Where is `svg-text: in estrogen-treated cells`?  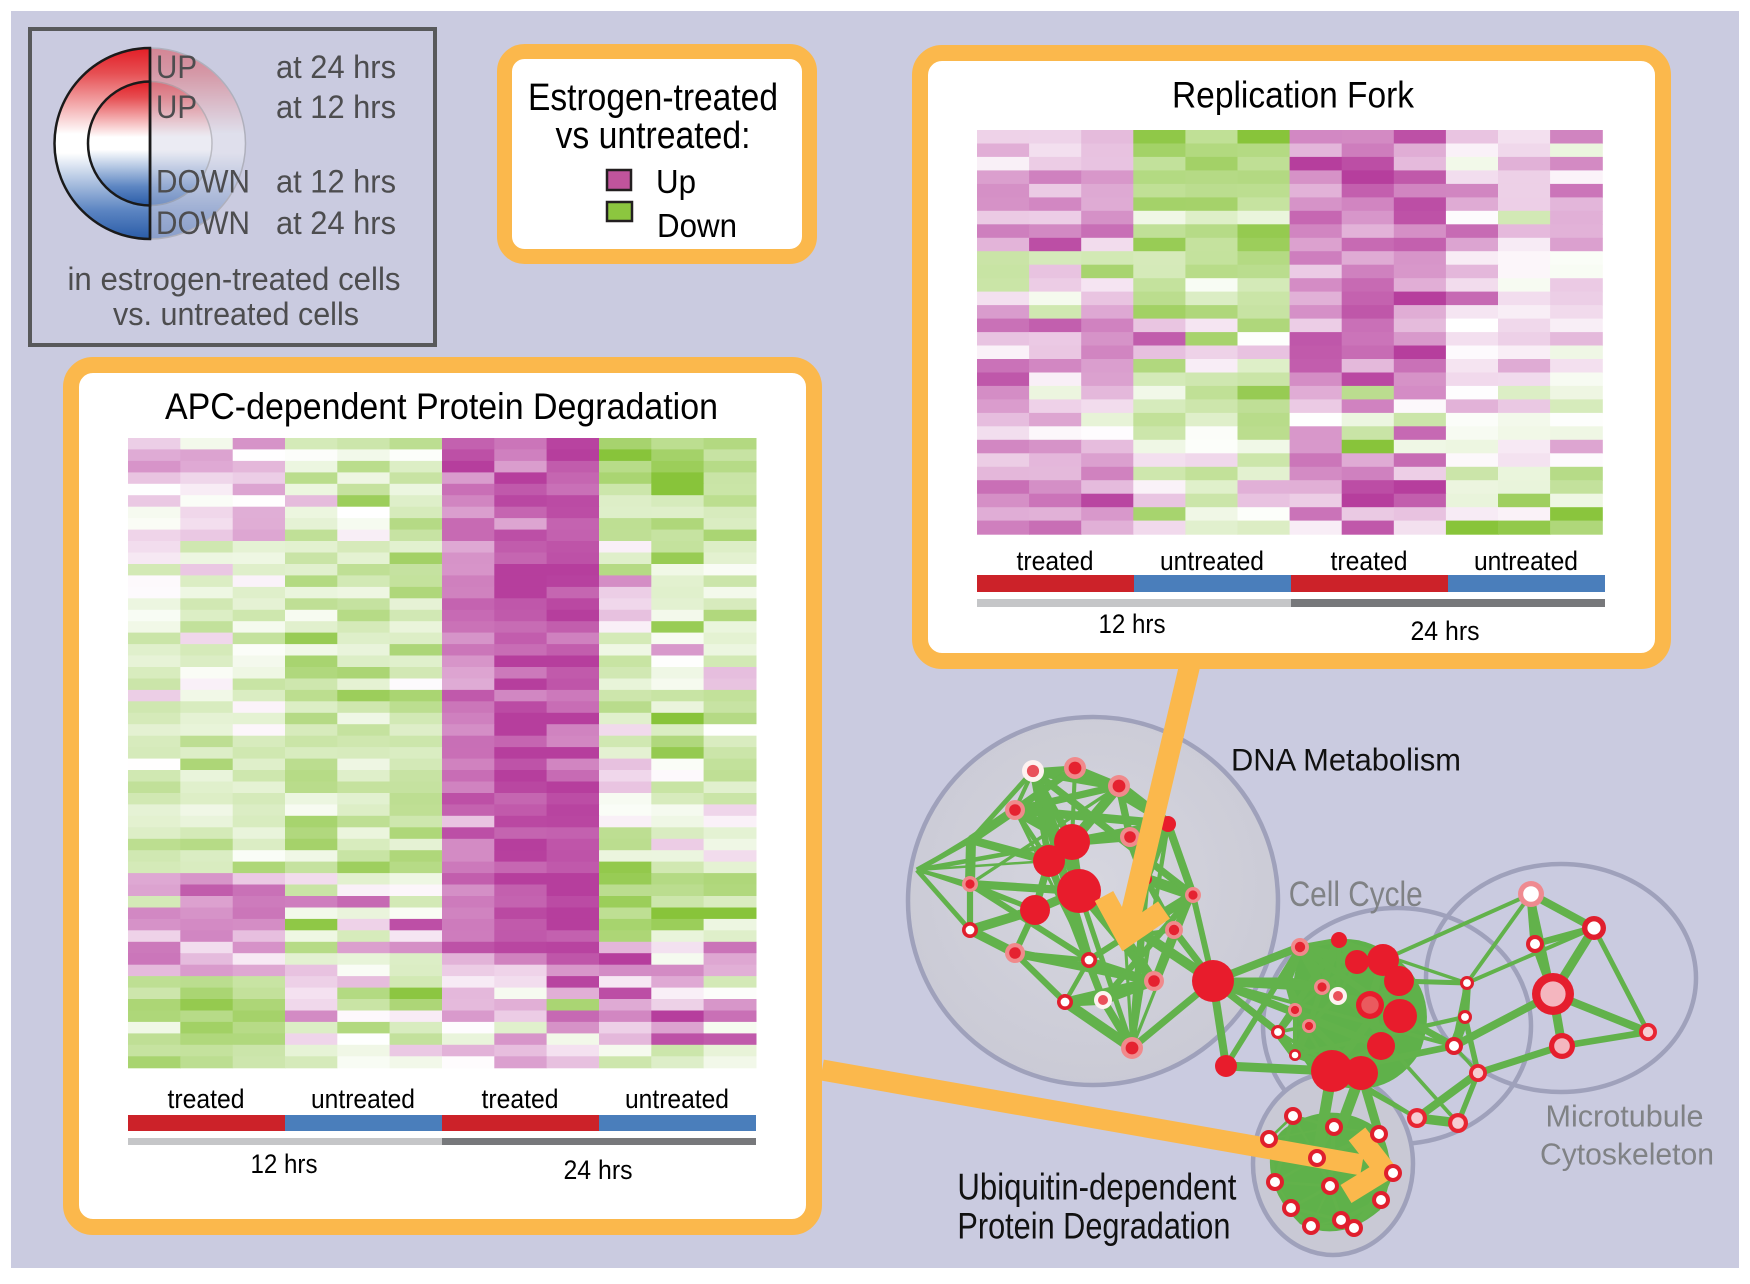 svg-text: in estrogen-treated cells is located at coordinates (234, 279).